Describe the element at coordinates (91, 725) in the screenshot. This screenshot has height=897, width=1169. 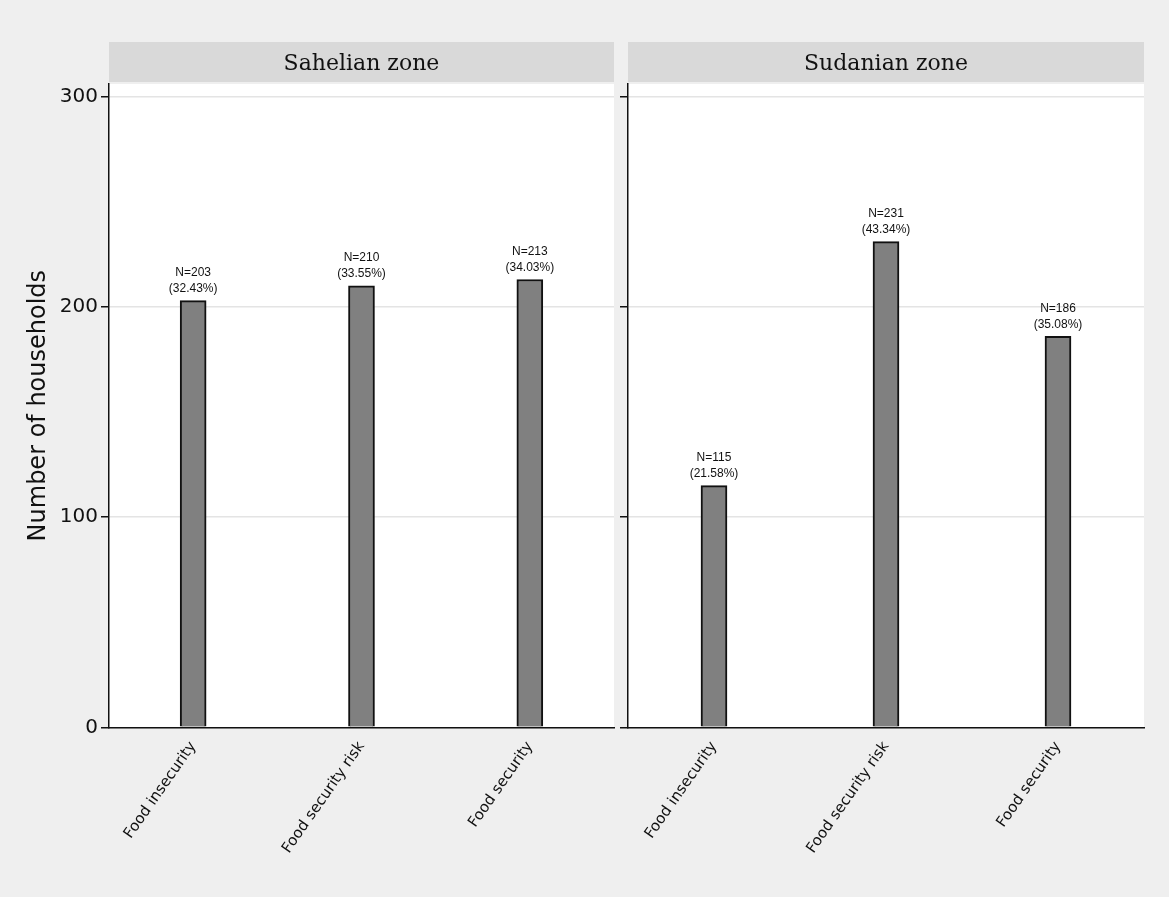
I see `y-tick-label: 0` at that location.